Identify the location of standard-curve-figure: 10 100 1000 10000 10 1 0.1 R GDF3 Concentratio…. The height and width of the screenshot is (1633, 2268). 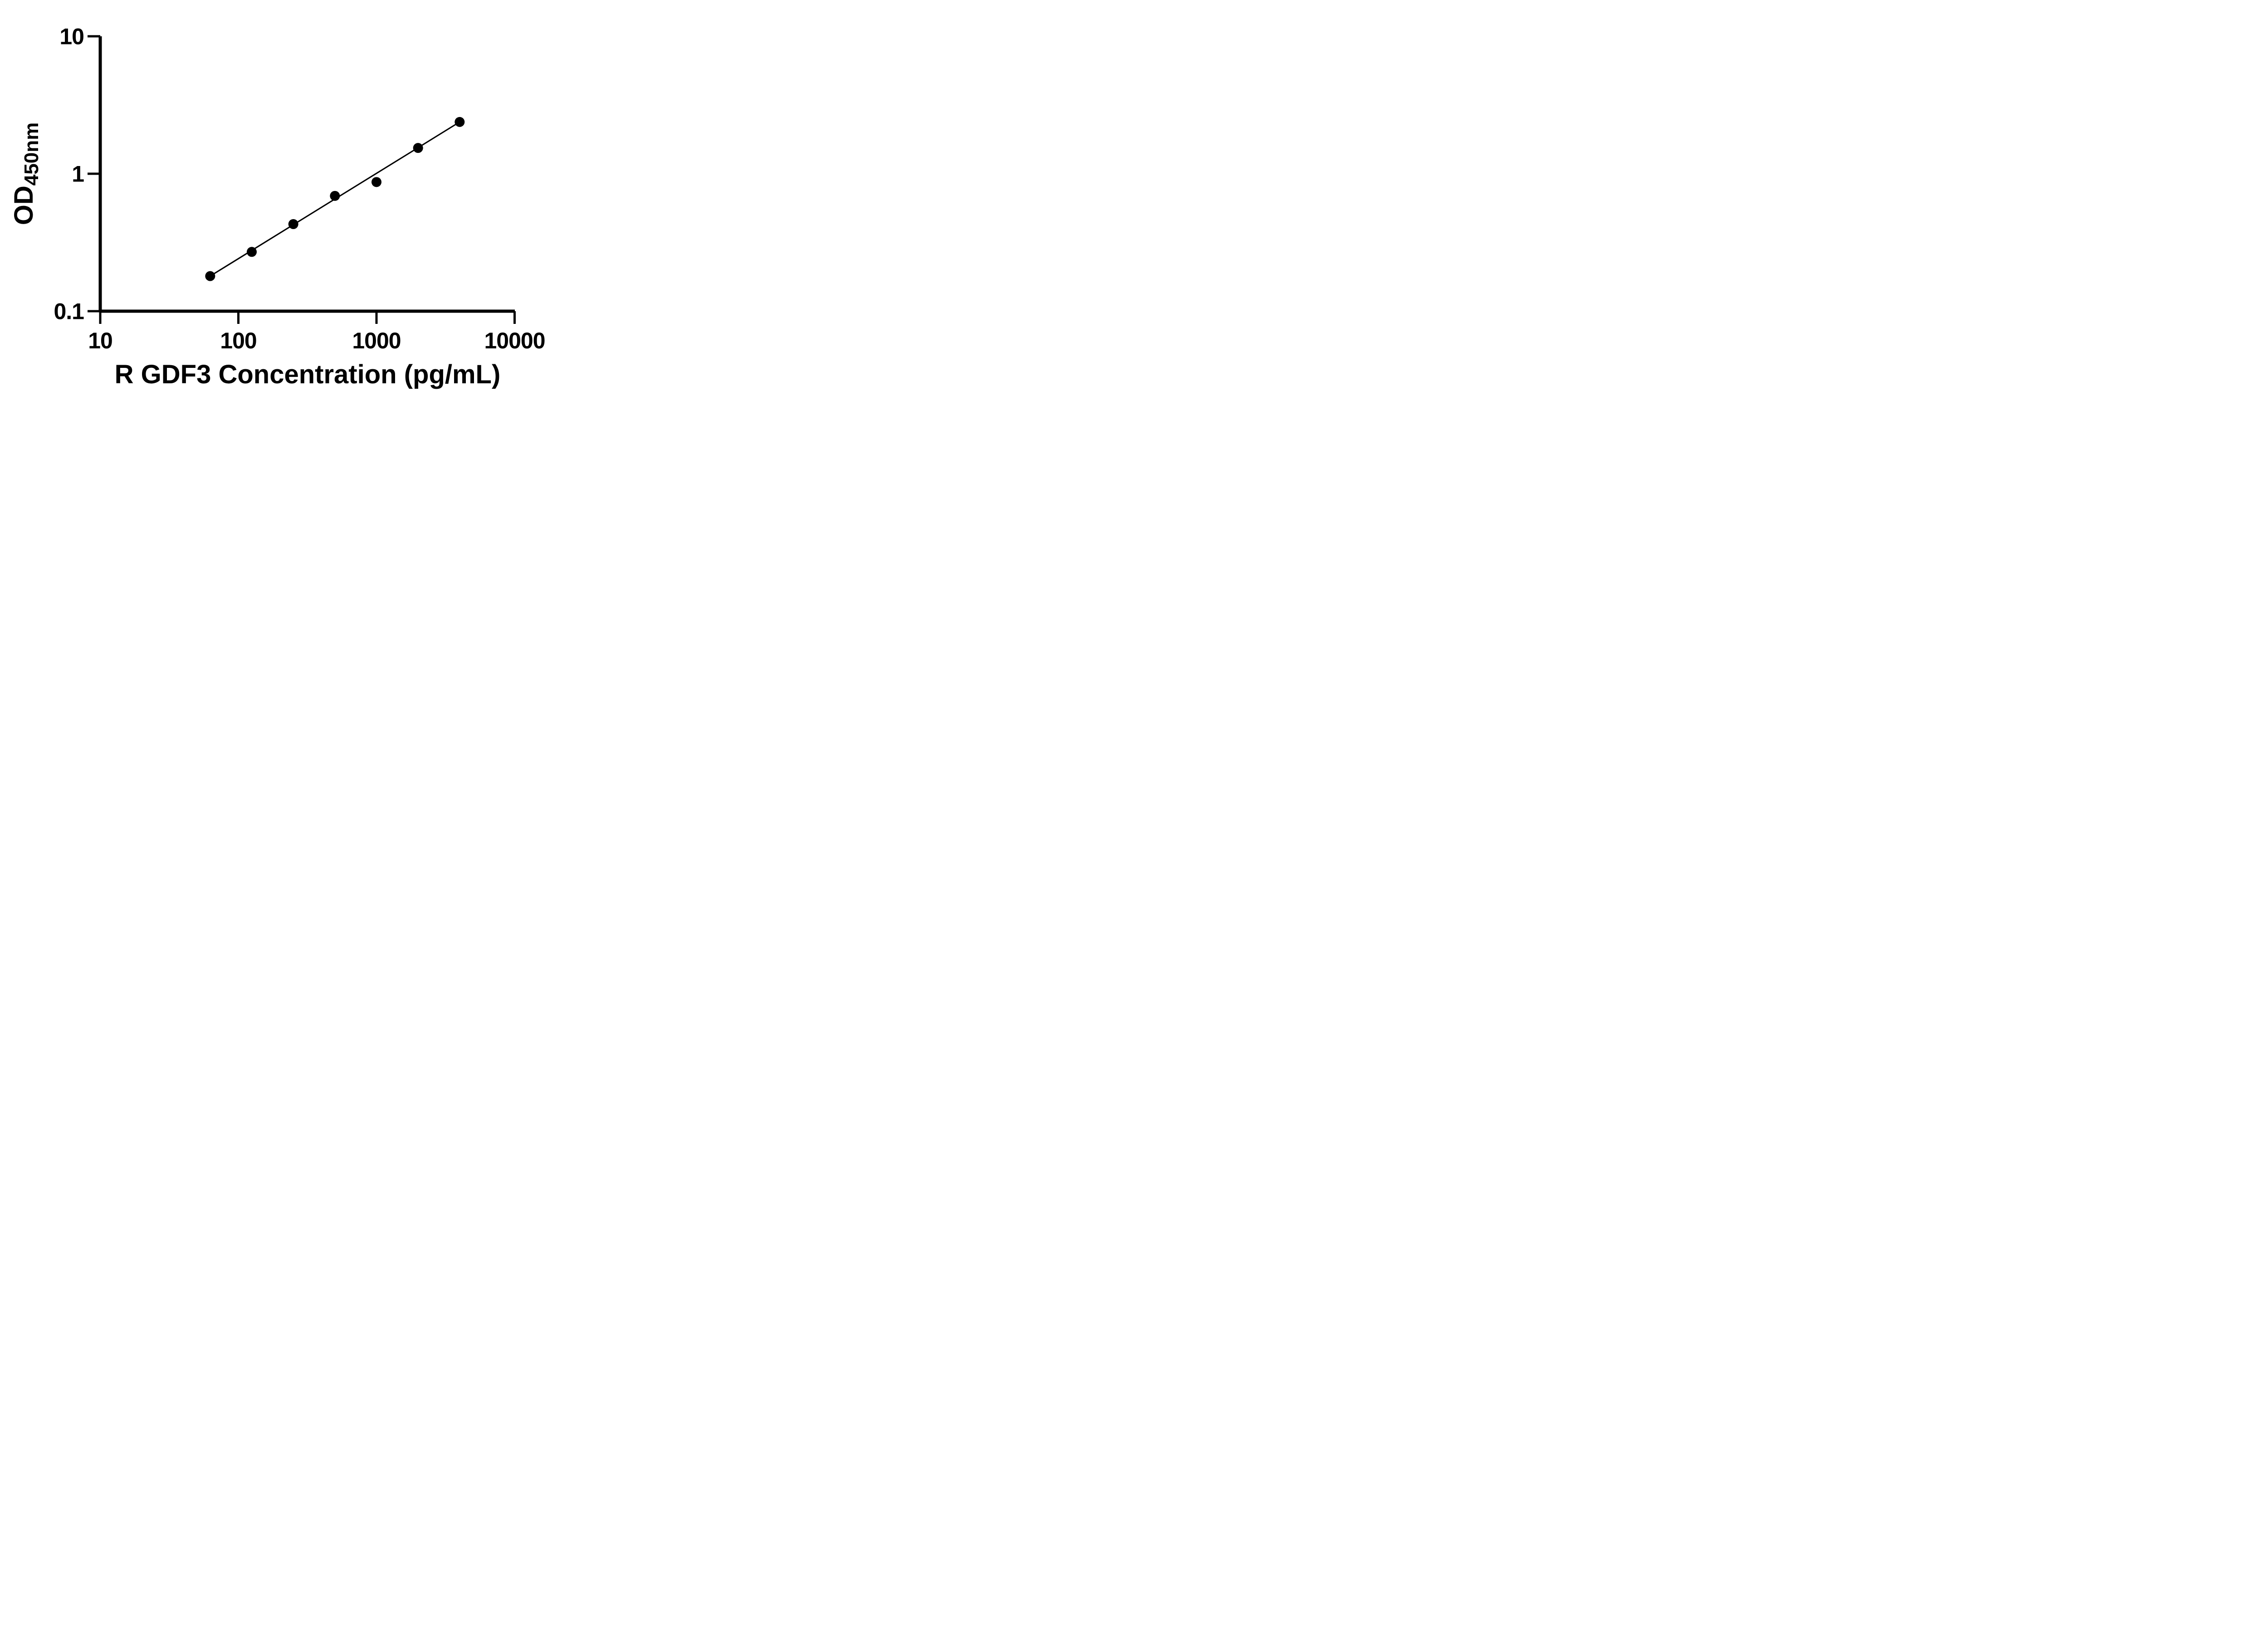
(285, 204).